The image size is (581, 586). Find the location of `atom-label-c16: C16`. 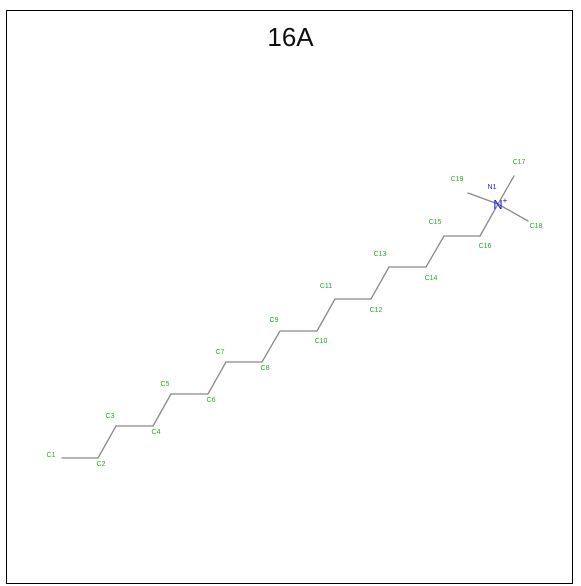

atom-label-c16: C16 is located at coordinates (485, 246).